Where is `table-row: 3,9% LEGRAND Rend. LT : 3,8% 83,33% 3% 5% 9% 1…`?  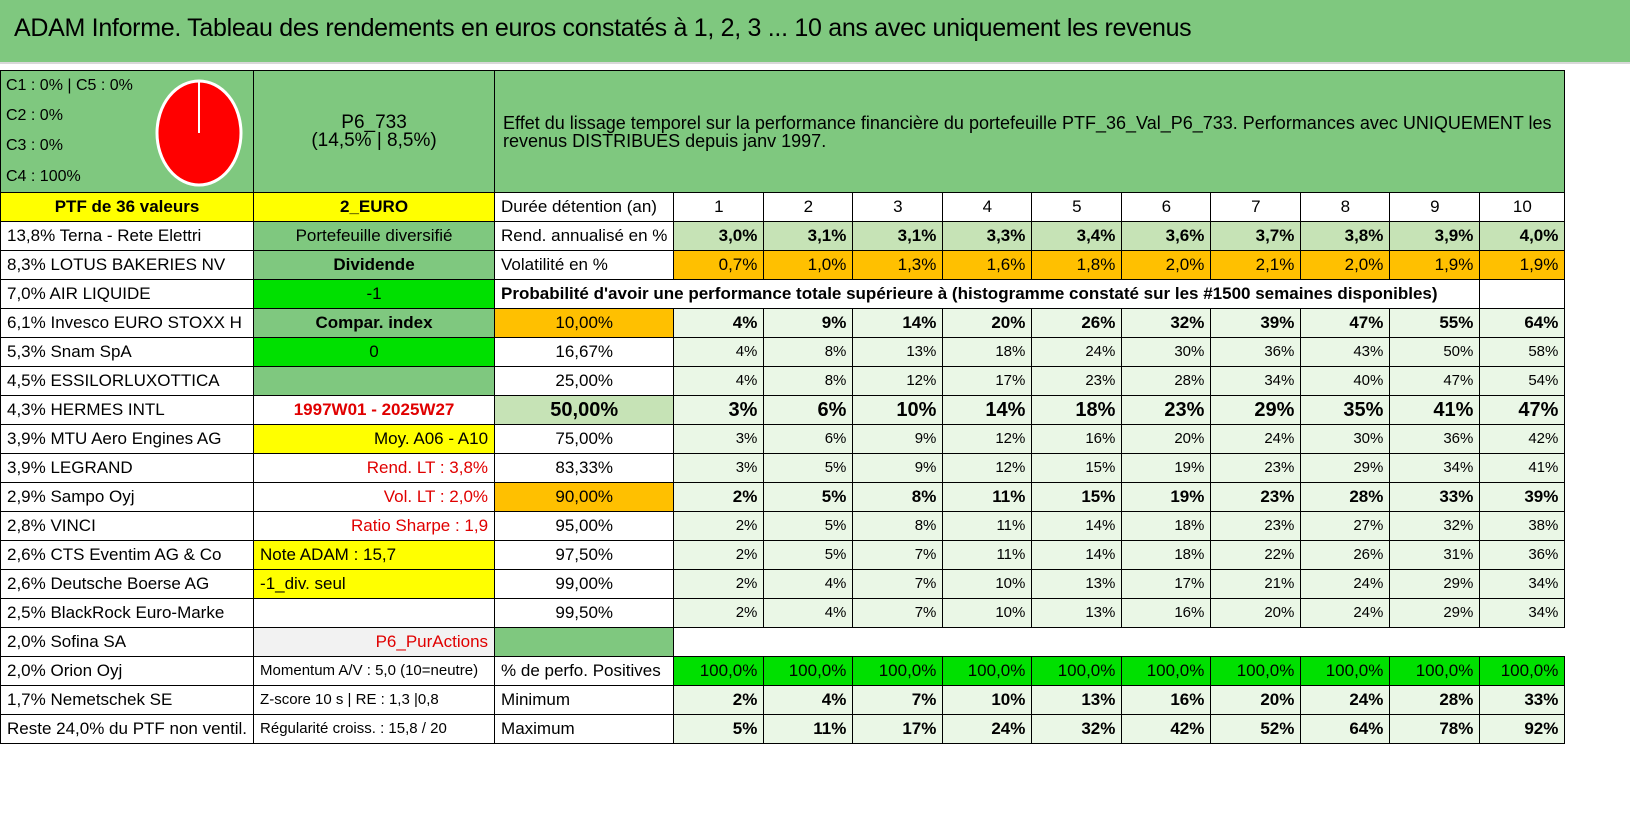 table-row: 3,9% LEGRAND Rend. LT : 3,8% 83,33% 3% 5% 9% 1… is located at coordinates (783, 468).